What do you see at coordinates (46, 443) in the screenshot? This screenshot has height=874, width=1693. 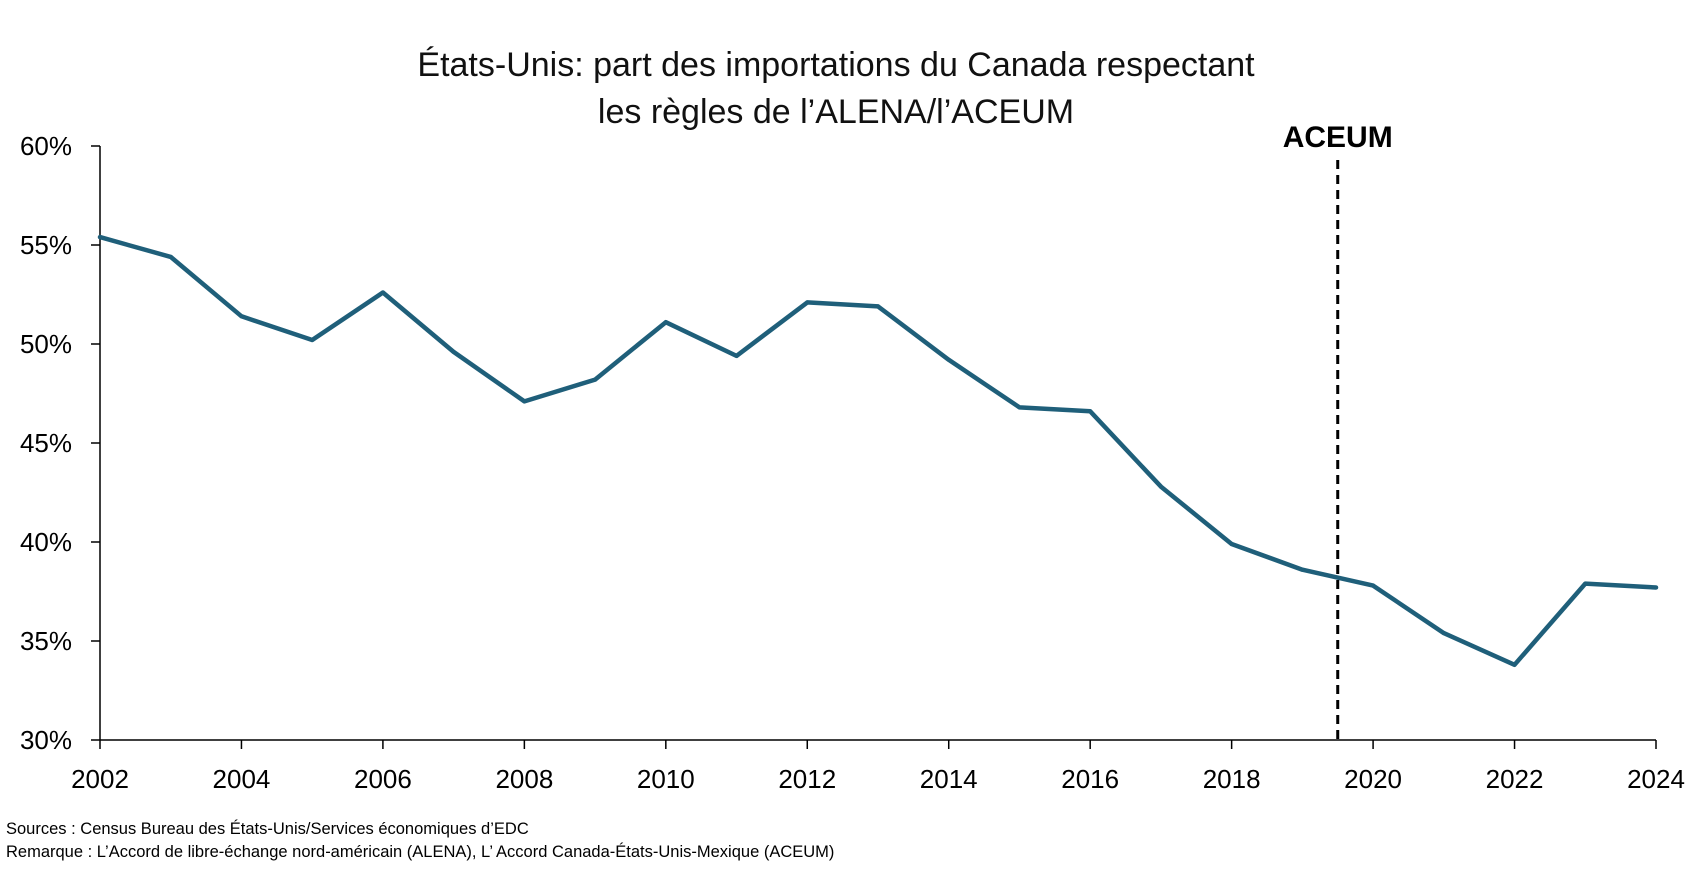 I see `y-tick-label: 45%` at bounding box center [46, 443].